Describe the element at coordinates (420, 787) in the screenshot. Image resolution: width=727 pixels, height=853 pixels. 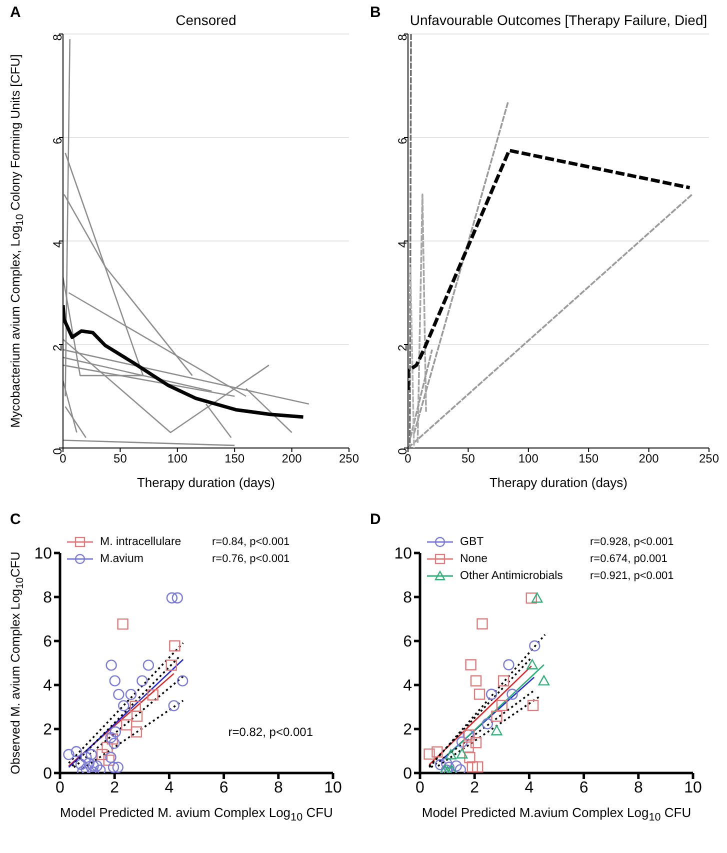
I see `x-tick-label: 0` at that location.